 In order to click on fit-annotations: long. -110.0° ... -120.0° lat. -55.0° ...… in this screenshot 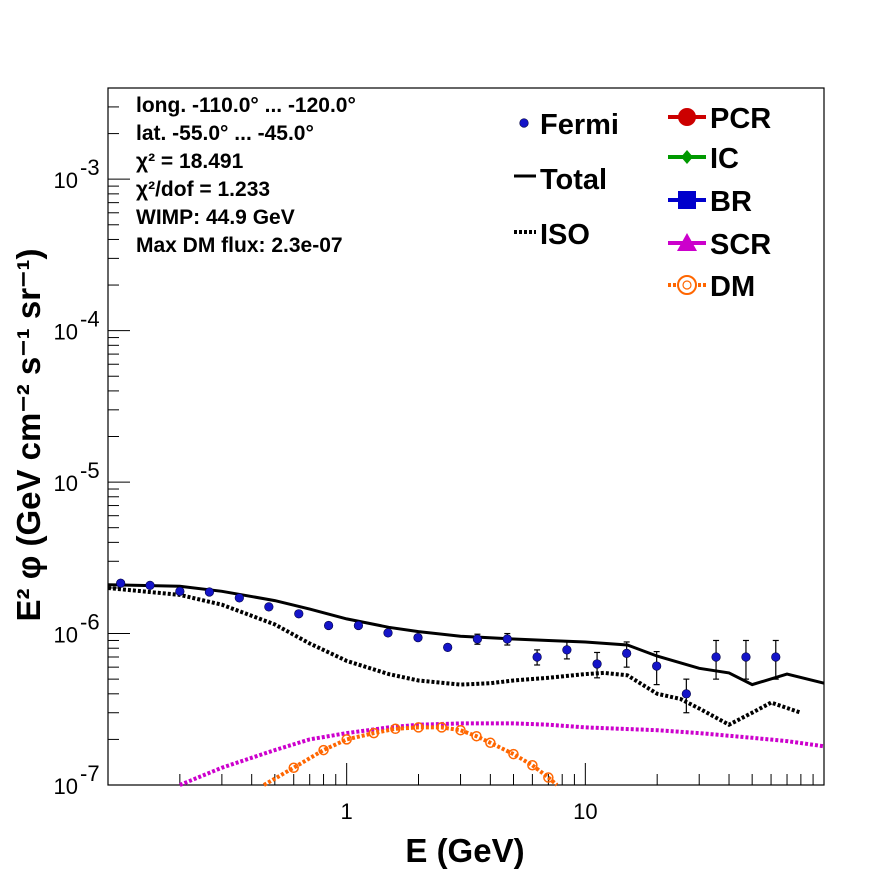, I will do `click(246, 175)`.